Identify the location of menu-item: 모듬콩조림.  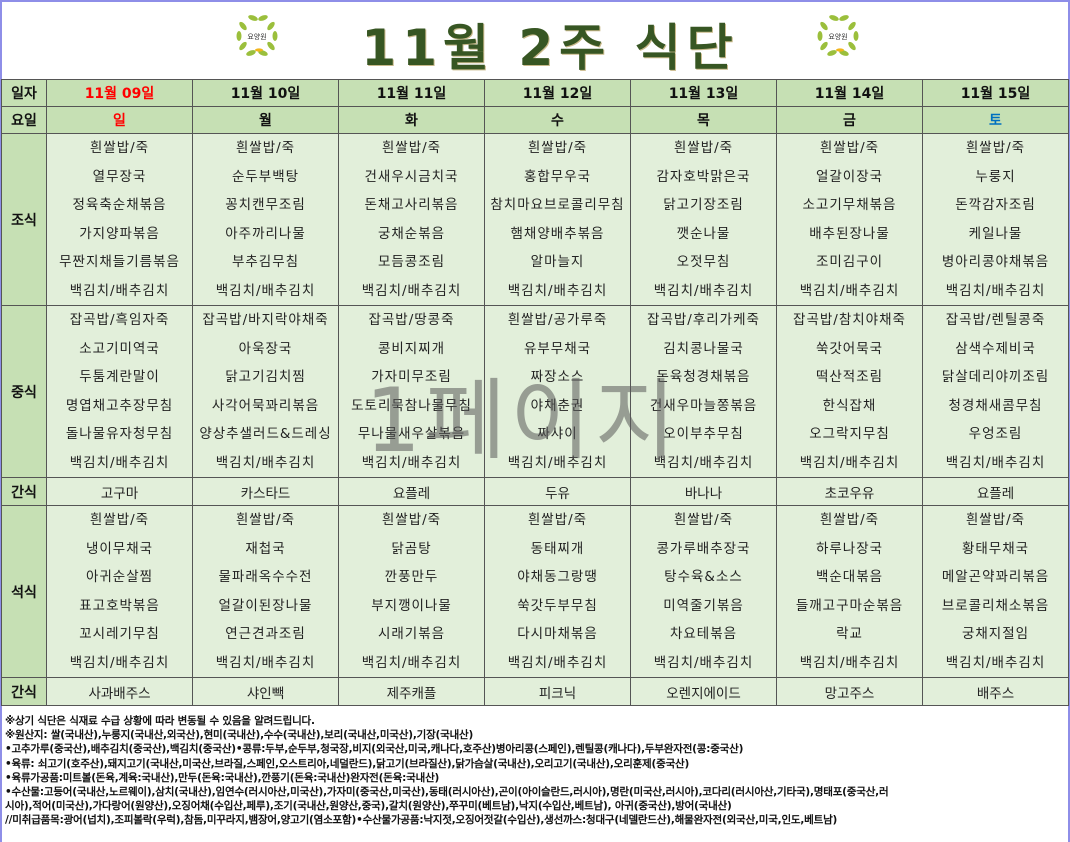
(411, 262).